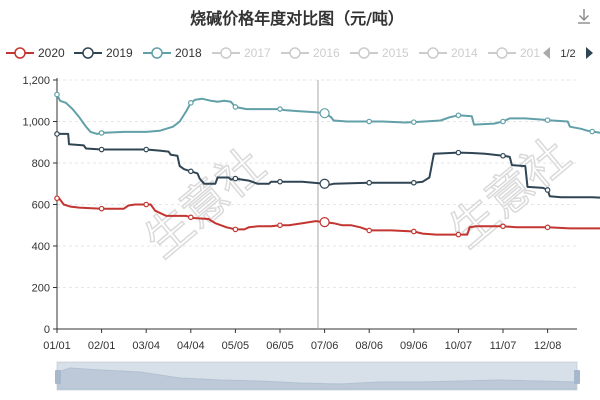 This screenshot has height=400, width=600. I want to click on legend-pager: 1/2, so click(568, 53).